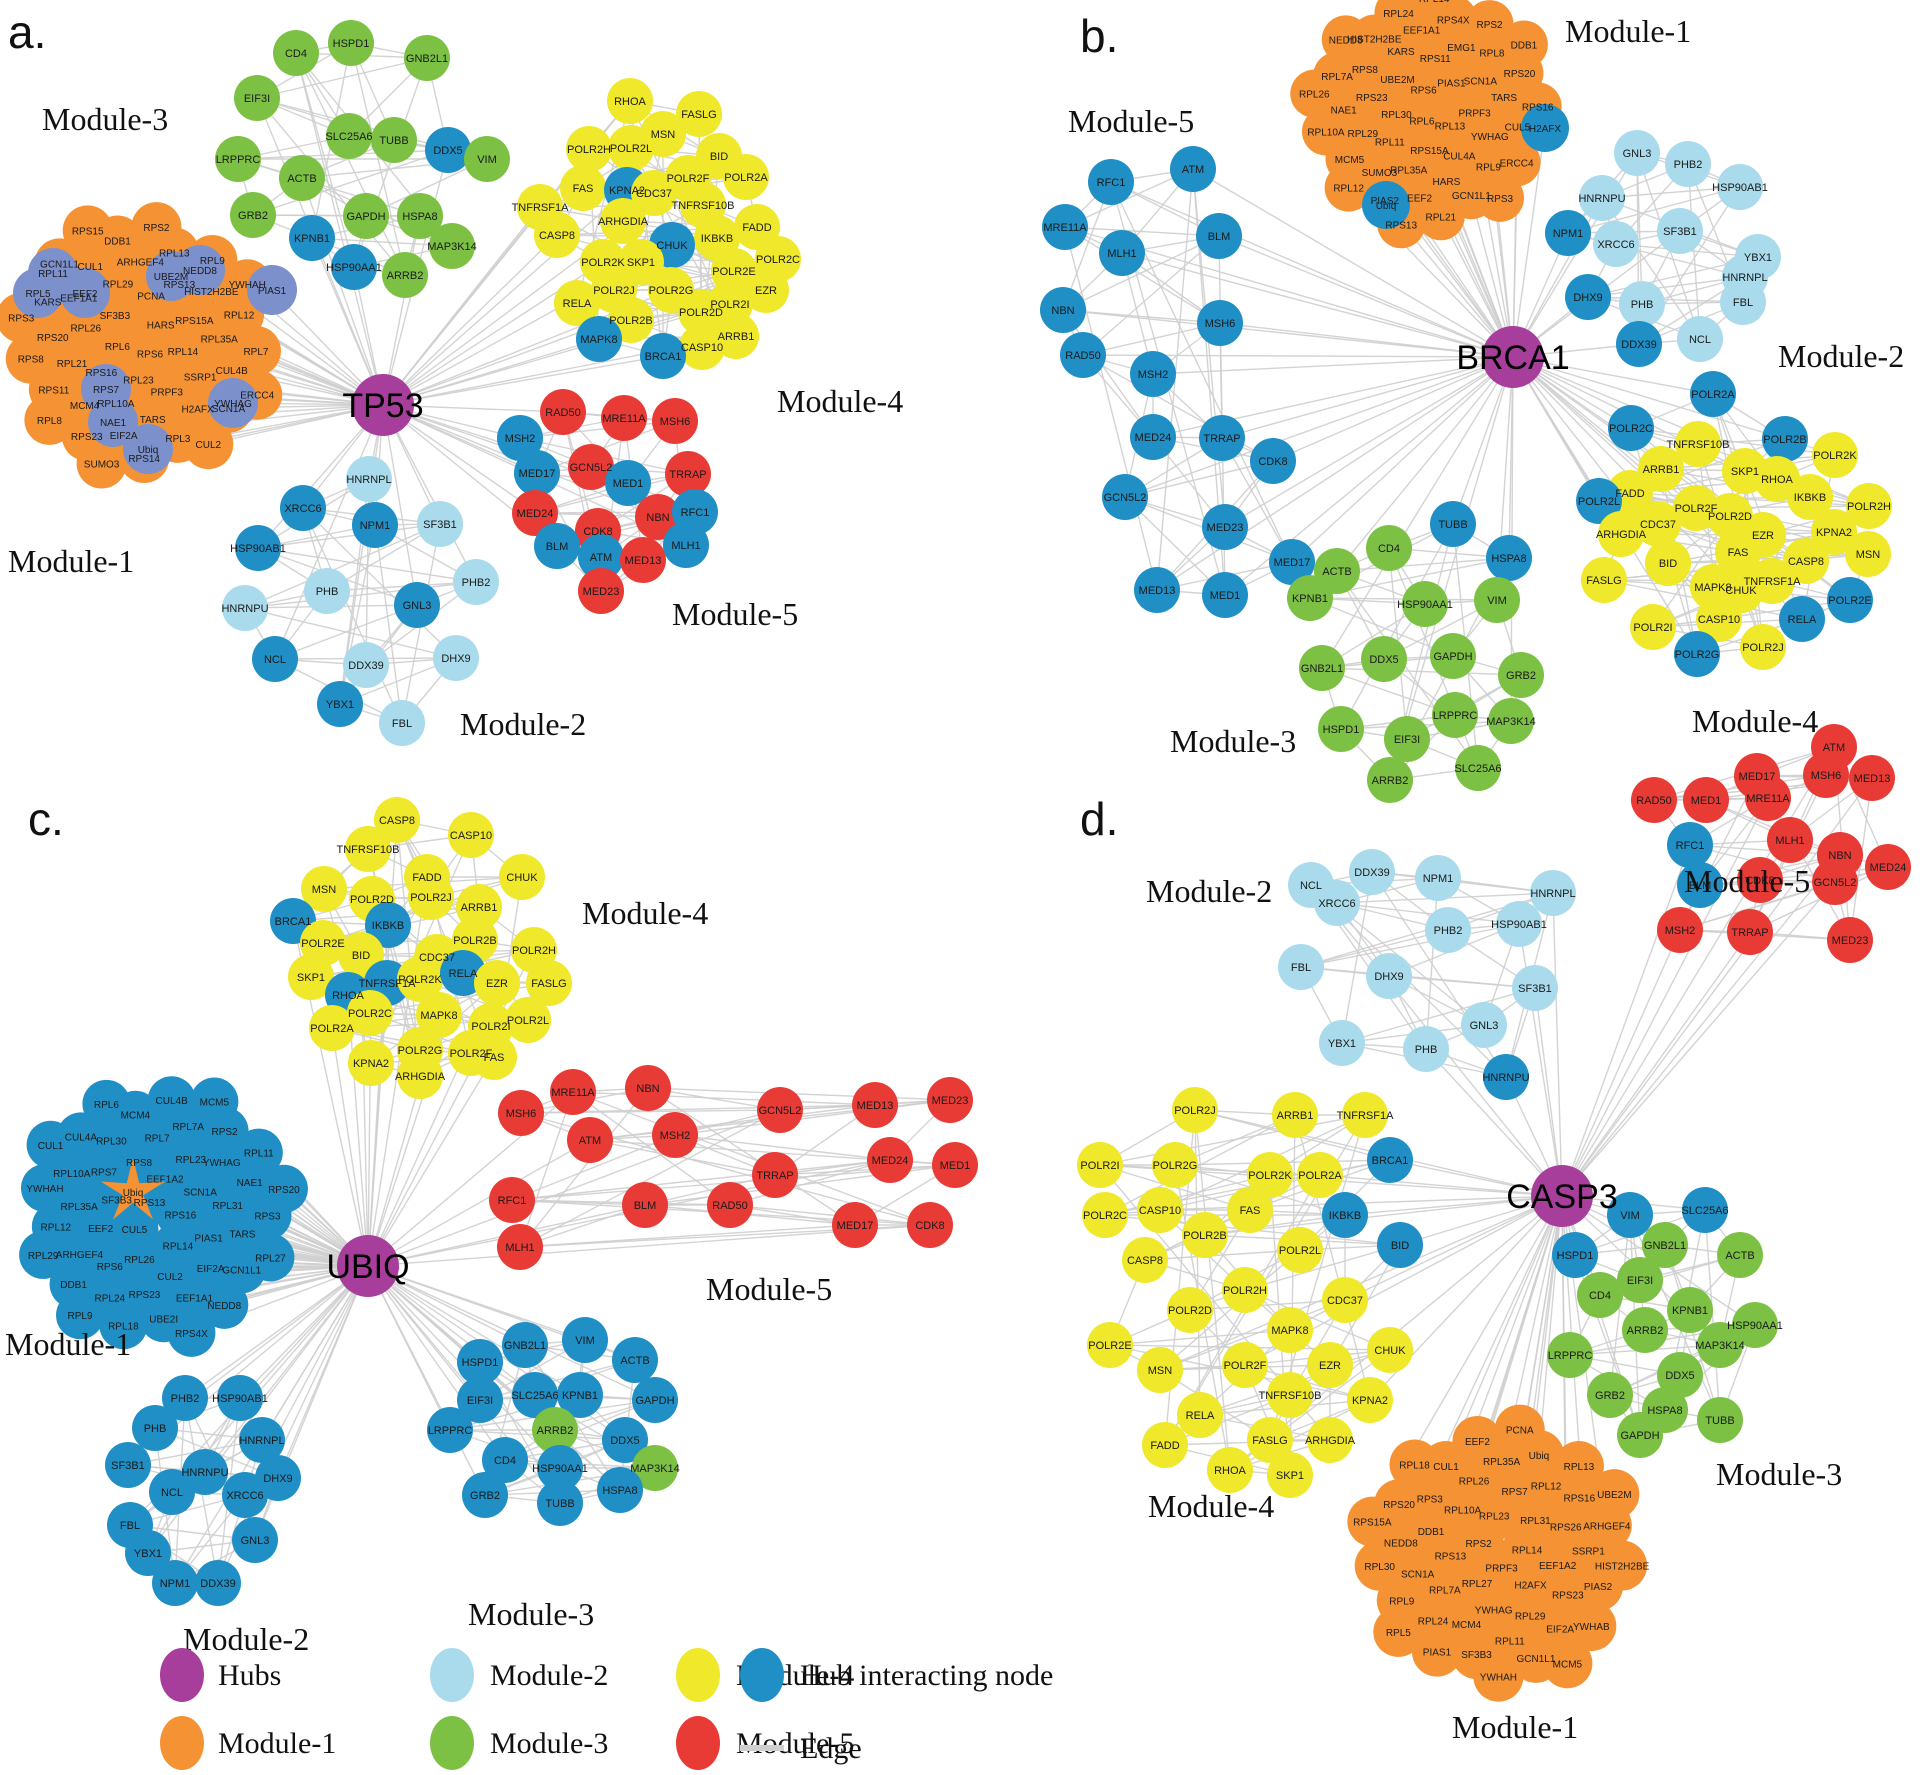 The width and height of the screenshot is (1923, 1775). What do you see at coordinates (1500, 197) in the screenshot?
I see `node-RPS3` at bounding box center [1500, 197].